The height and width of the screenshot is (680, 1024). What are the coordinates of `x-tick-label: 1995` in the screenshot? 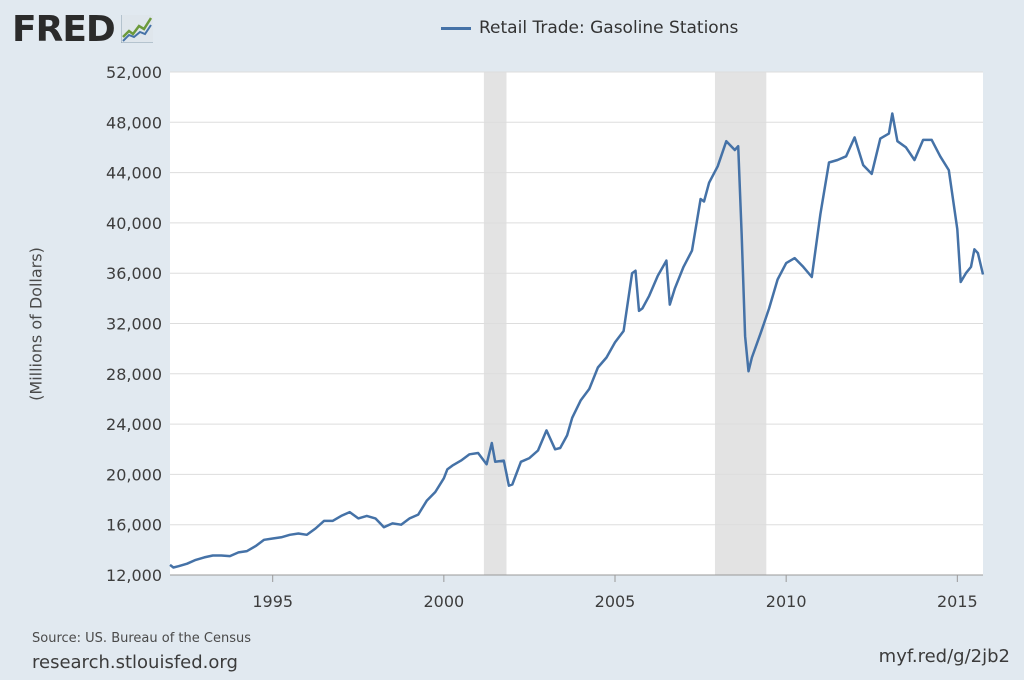 It's located at (272, 601).